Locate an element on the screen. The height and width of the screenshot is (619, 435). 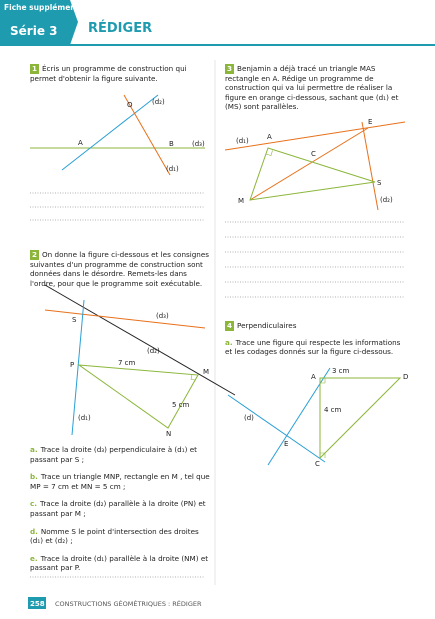
page-box is located at coordinates (37, 603).